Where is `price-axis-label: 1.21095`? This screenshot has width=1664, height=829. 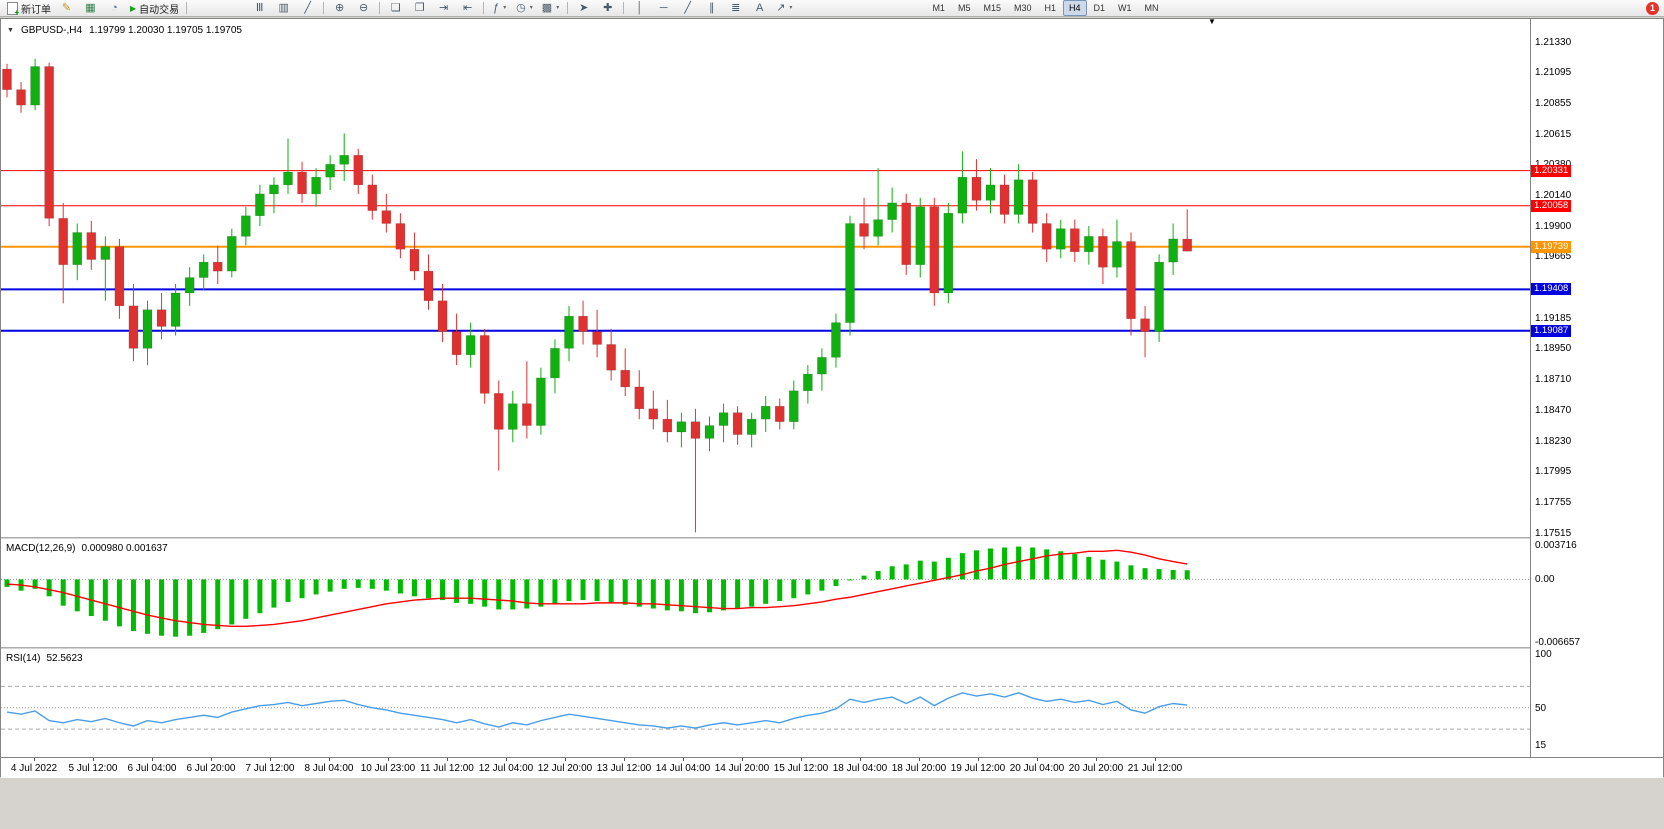
price-axis-label: 1.21095 is located at coordinates (1553, 73).